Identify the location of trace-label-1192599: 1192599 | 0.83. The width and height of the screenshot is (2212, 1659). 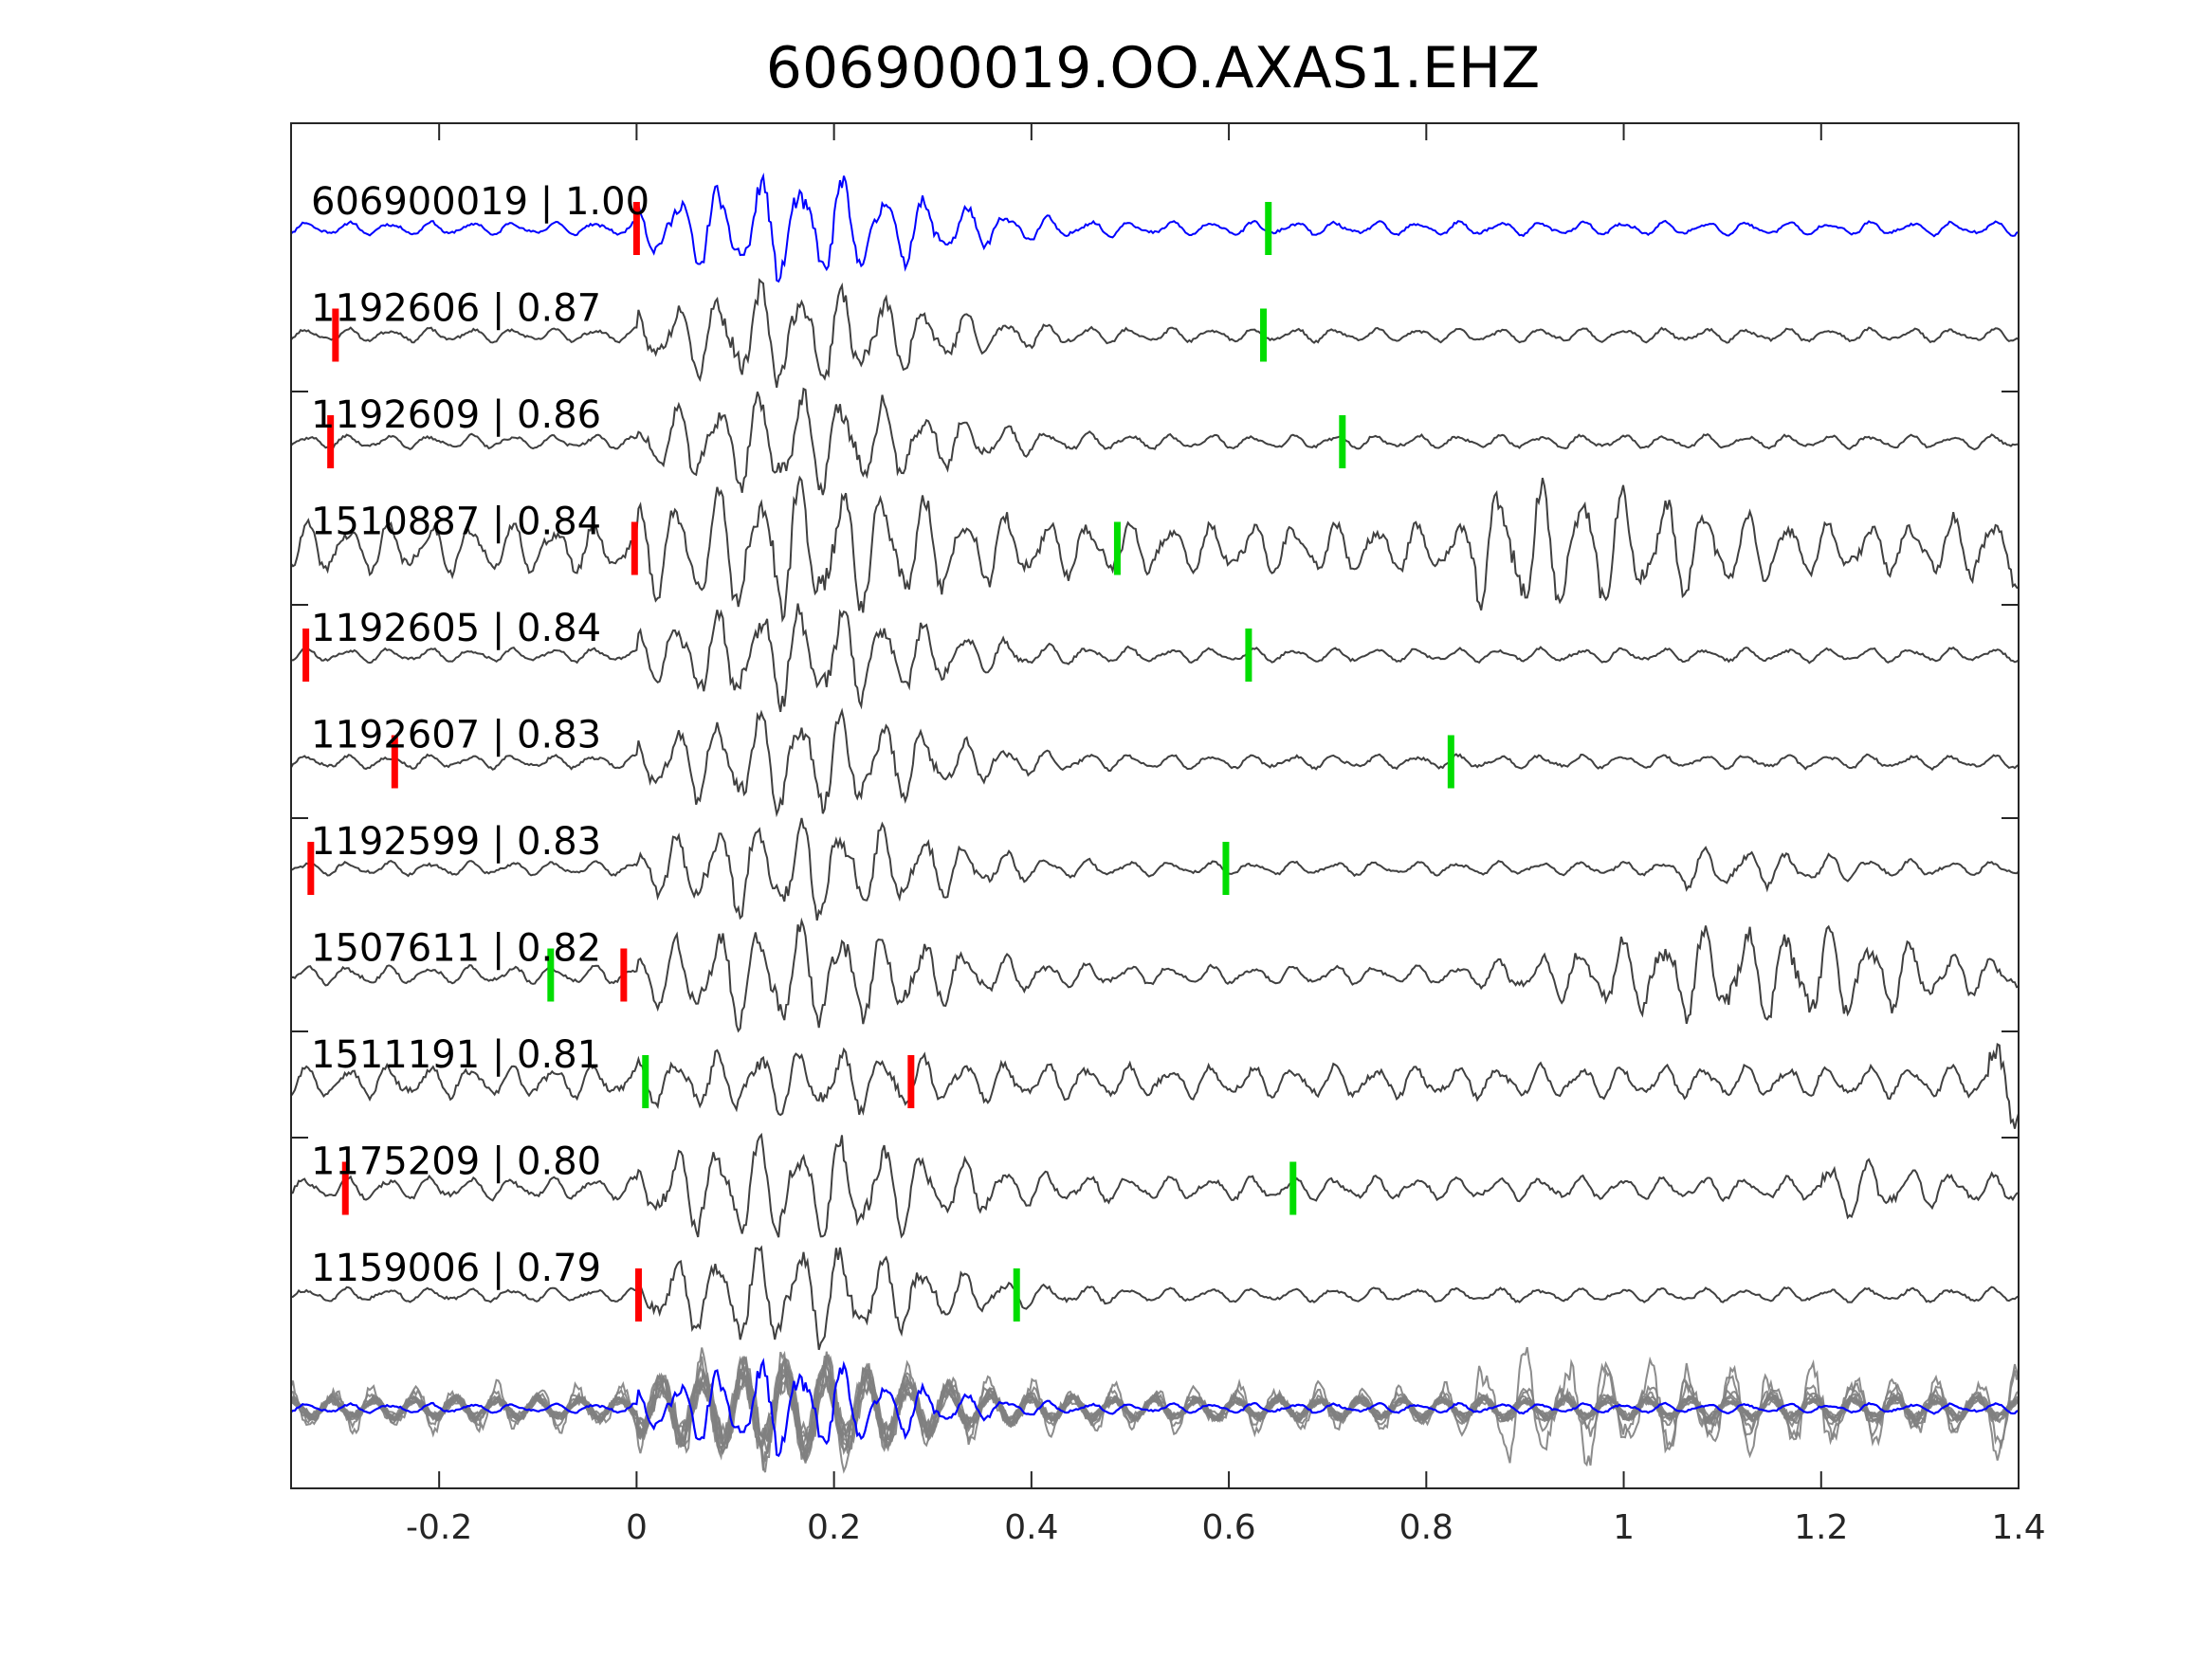
(456, 842).